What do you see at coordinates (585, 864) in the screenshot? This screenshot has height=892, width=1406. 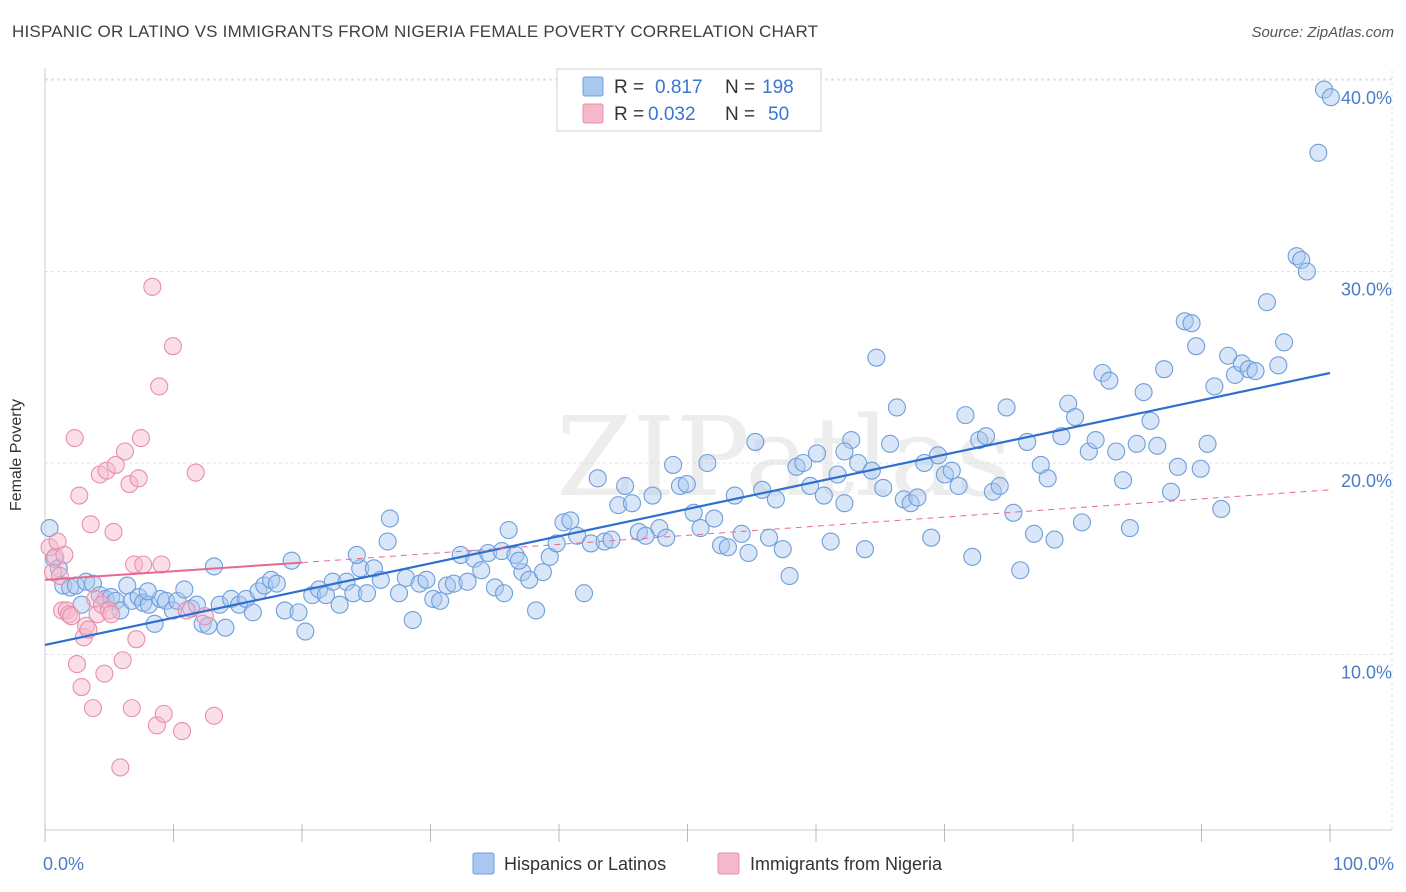 I see `legend-bottom-label-hispanics: Hispanics or Latinos` at bounding box center [585, 864].